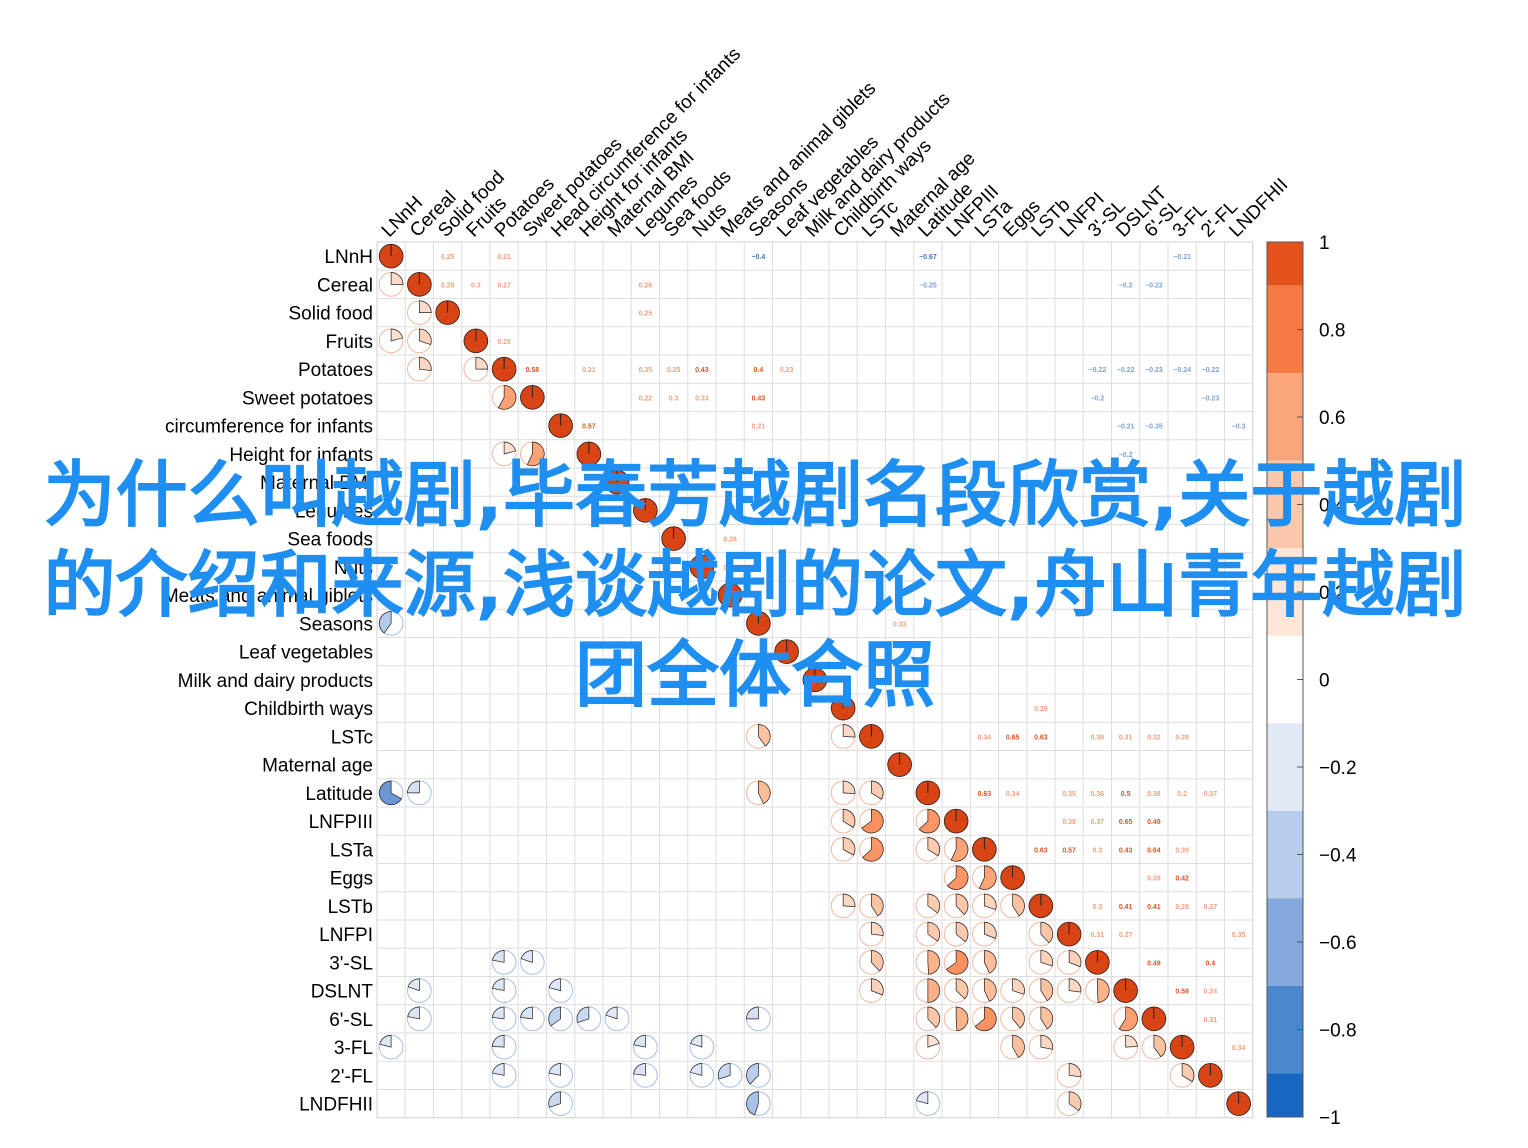  I want to click on correlation-value: 0.27, so click(730, 568).